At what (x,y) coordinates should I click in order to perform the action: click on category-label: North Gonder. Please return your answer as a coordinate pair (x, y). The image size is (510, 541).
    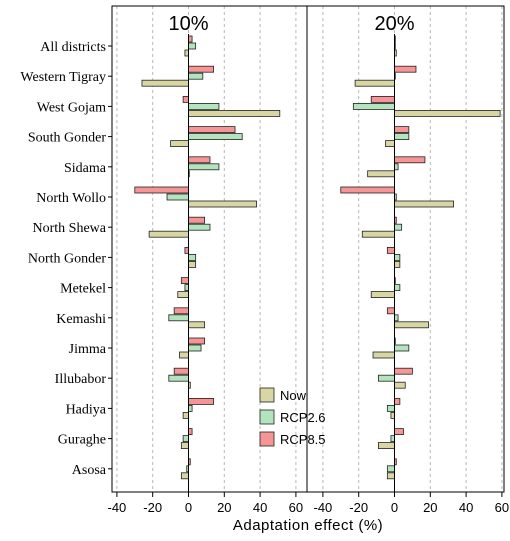
    Looking at the image, I should click on (67, 258).